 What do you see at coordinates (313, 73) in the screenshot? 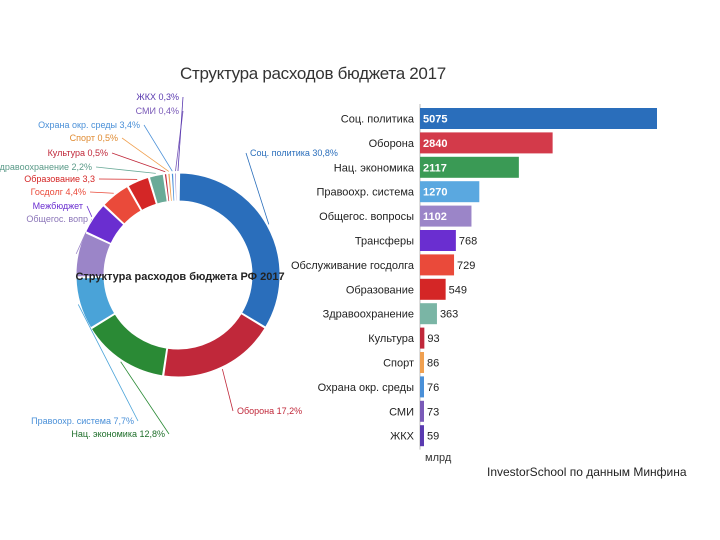
I see `chart-title: Структура расходов бюджета 2017` at bounding box center [313, 73].